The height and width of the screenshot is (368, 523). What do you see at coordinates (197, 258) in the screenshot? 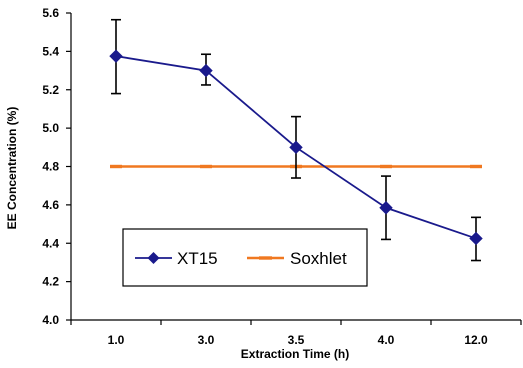
I see `legend-label-xt15: XT15` at bounding box center [197, 258].